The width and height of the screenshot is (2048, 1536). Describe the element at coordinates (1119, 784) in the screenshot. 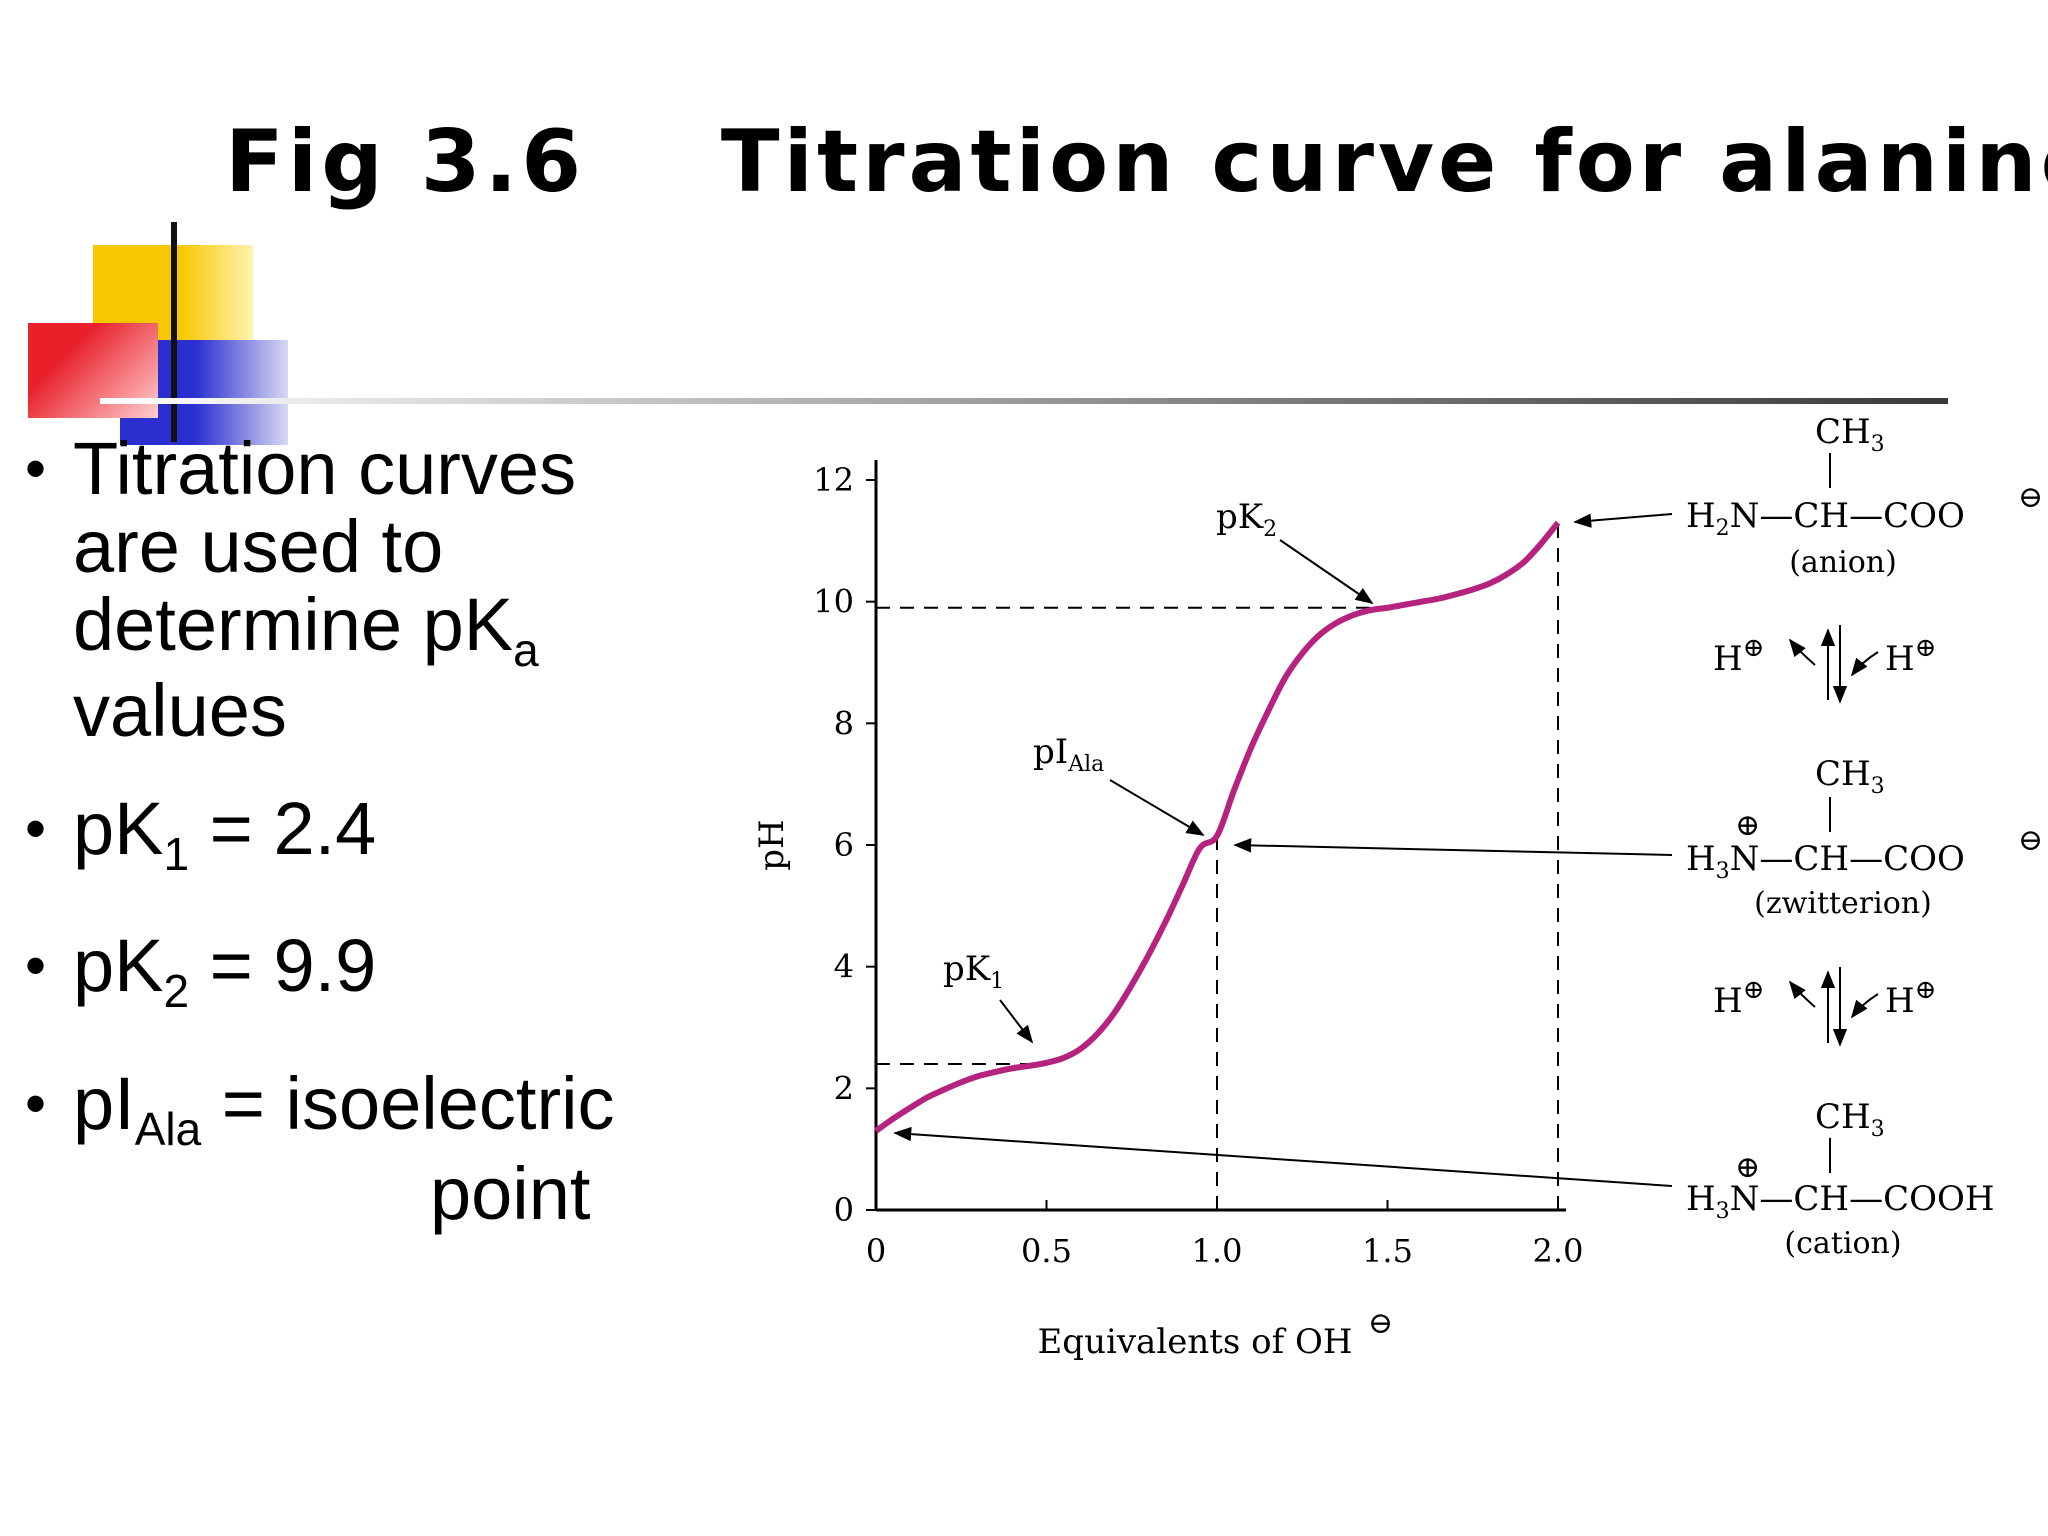

I see `annotation-pi-ala: pIAla` at that location.